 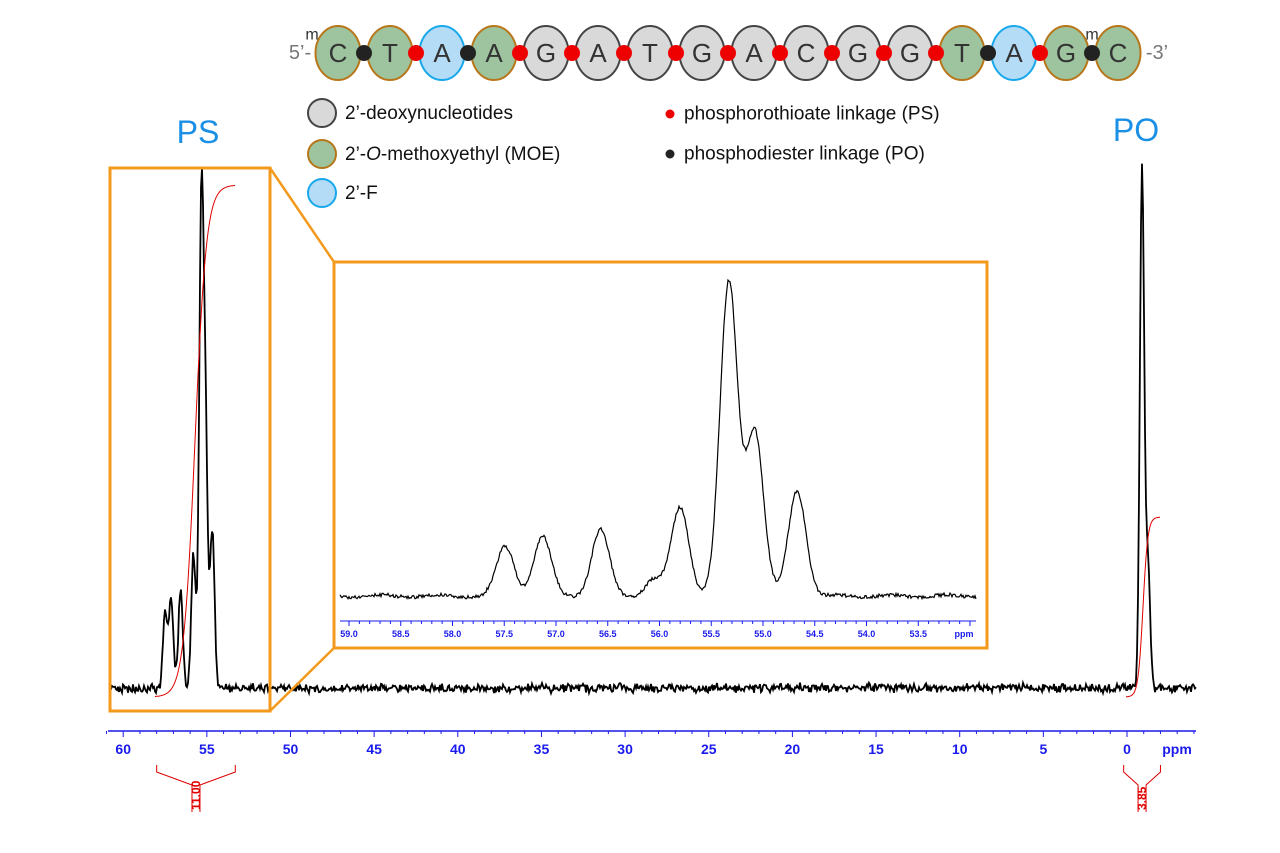 I want to click on legend-label: 2’-O-methoxyethyl (MOE), so click(x=452, y=154).